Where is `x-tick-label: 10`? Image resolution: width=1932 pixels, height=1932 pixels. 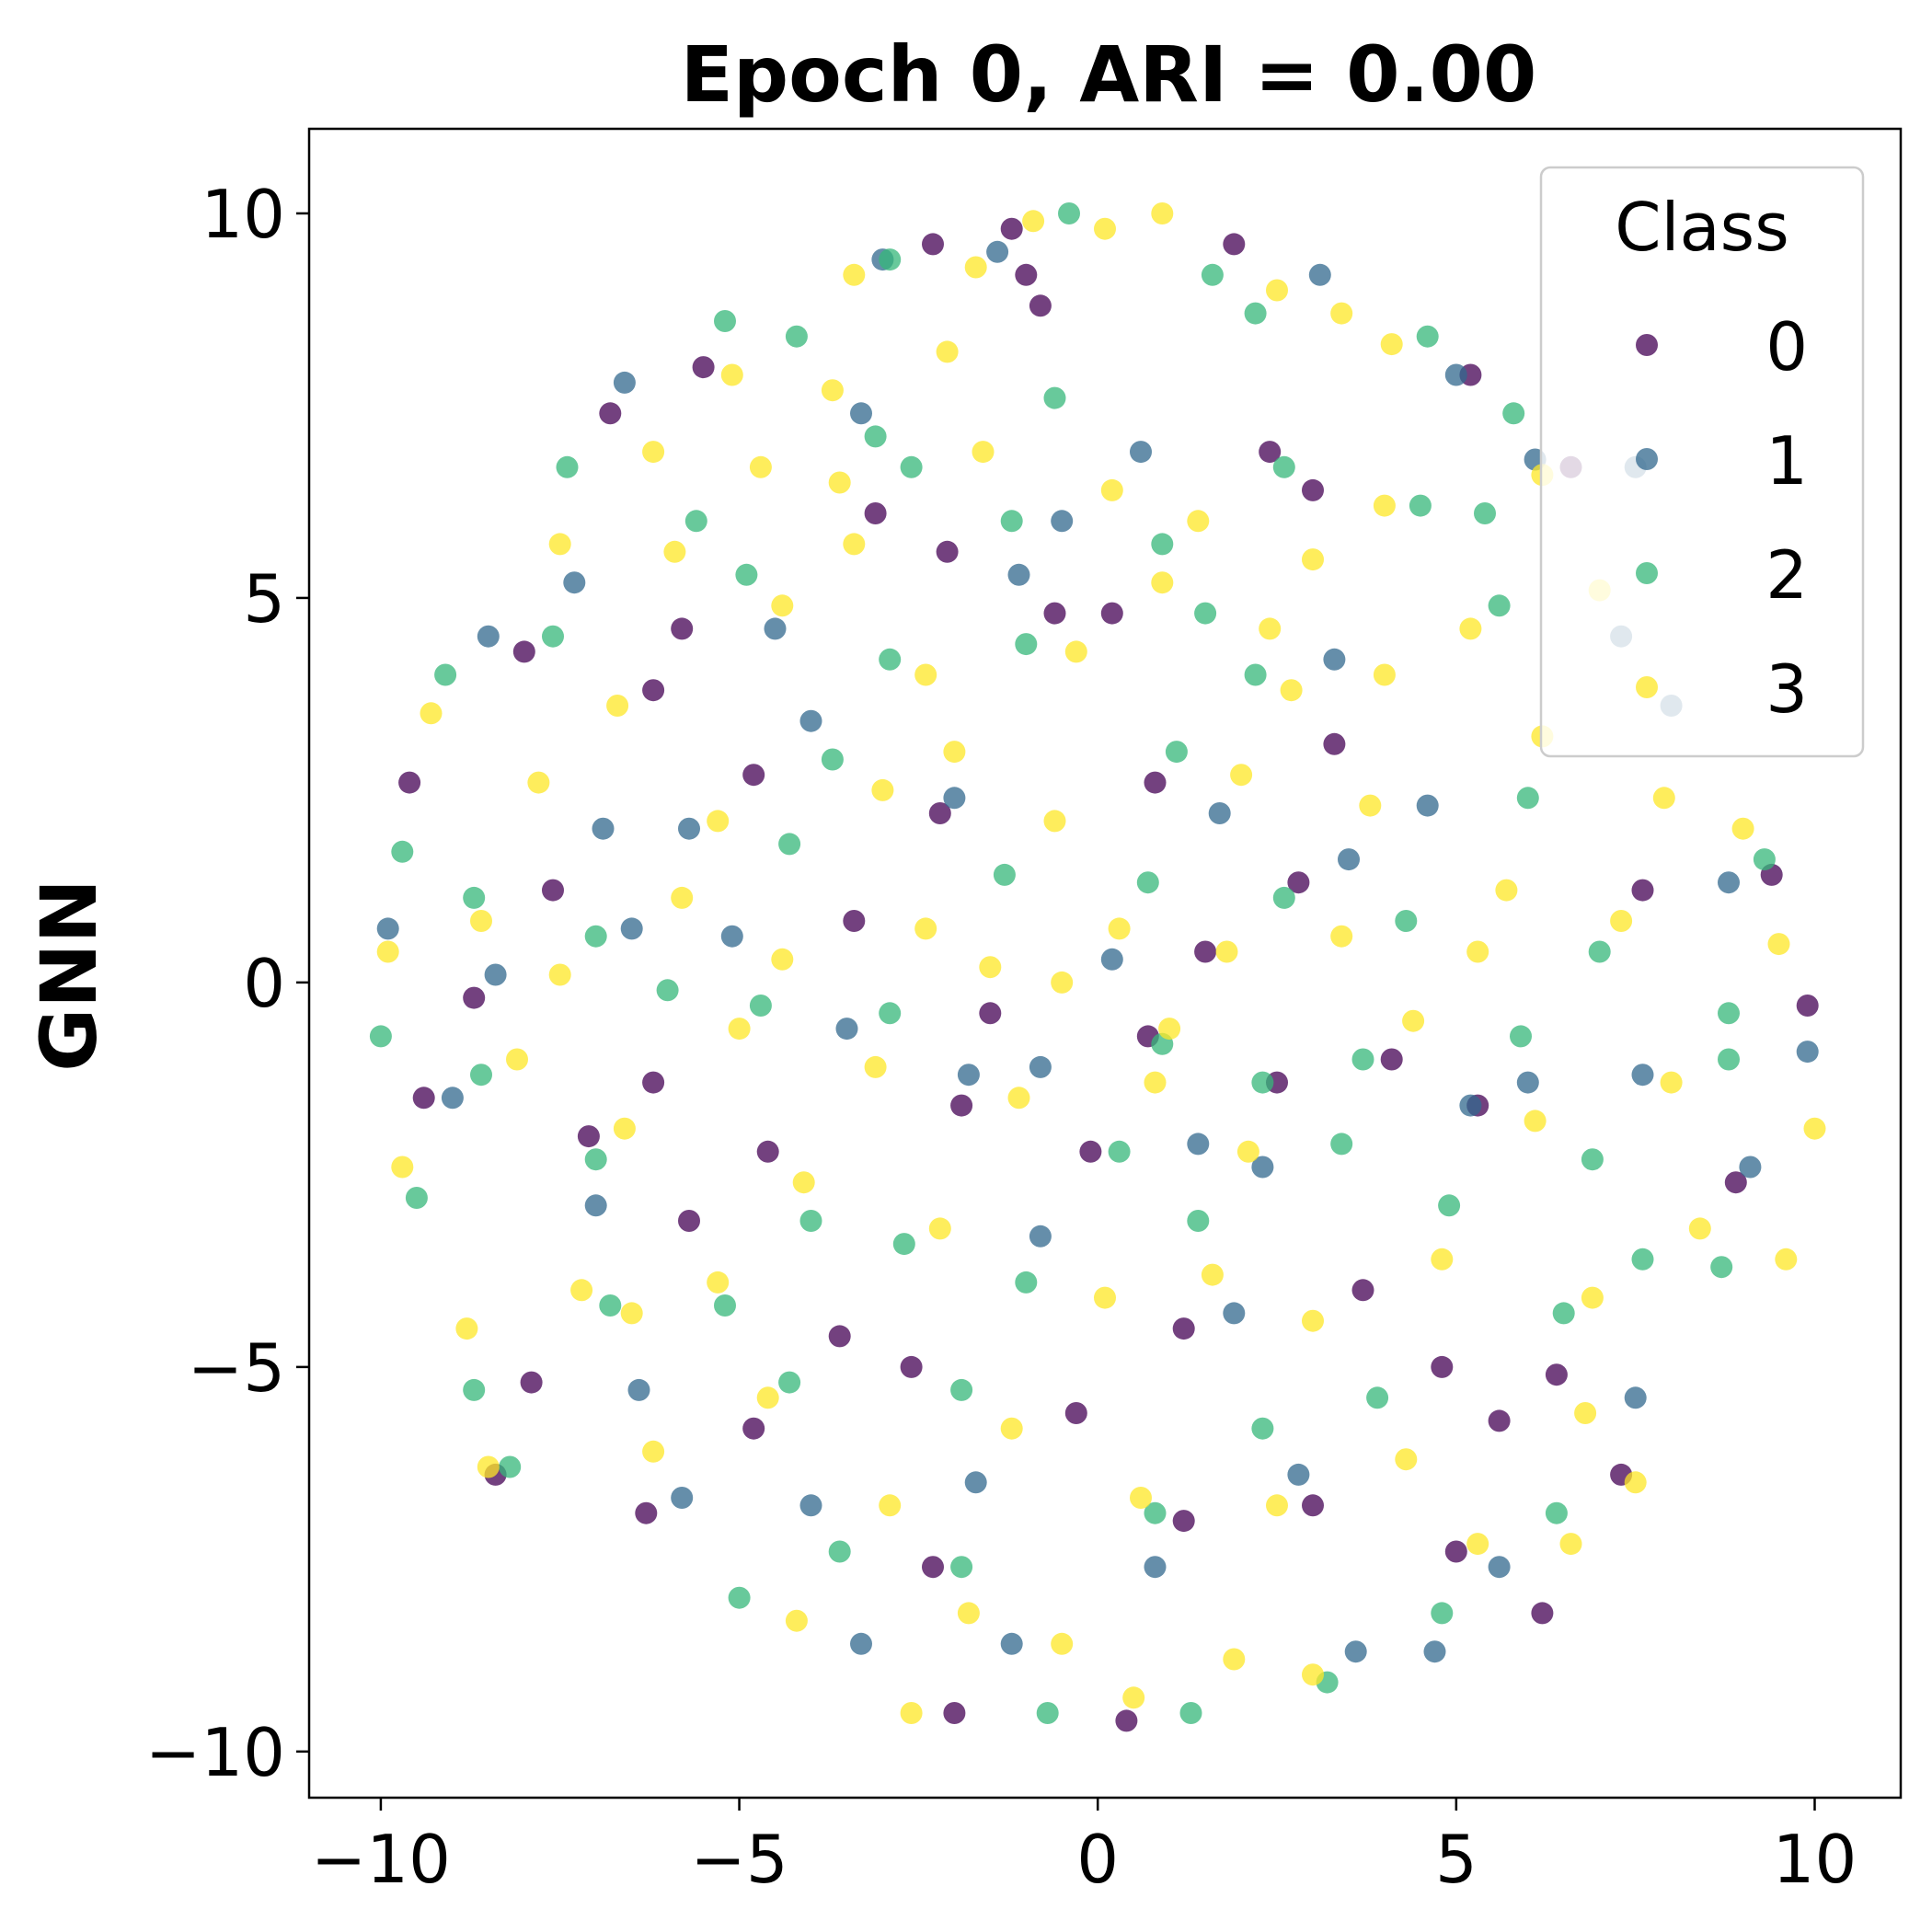
x-tick-label: 10 is located at coordinates (1815, 1859).